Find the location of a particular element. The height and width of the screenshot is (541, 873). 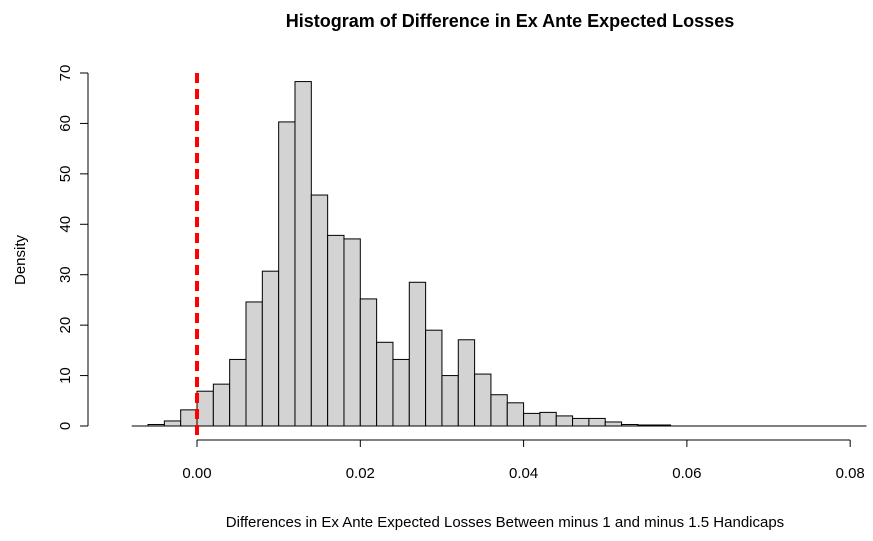

x-tick-label: 0.06 is located at coordinates (686, 473).